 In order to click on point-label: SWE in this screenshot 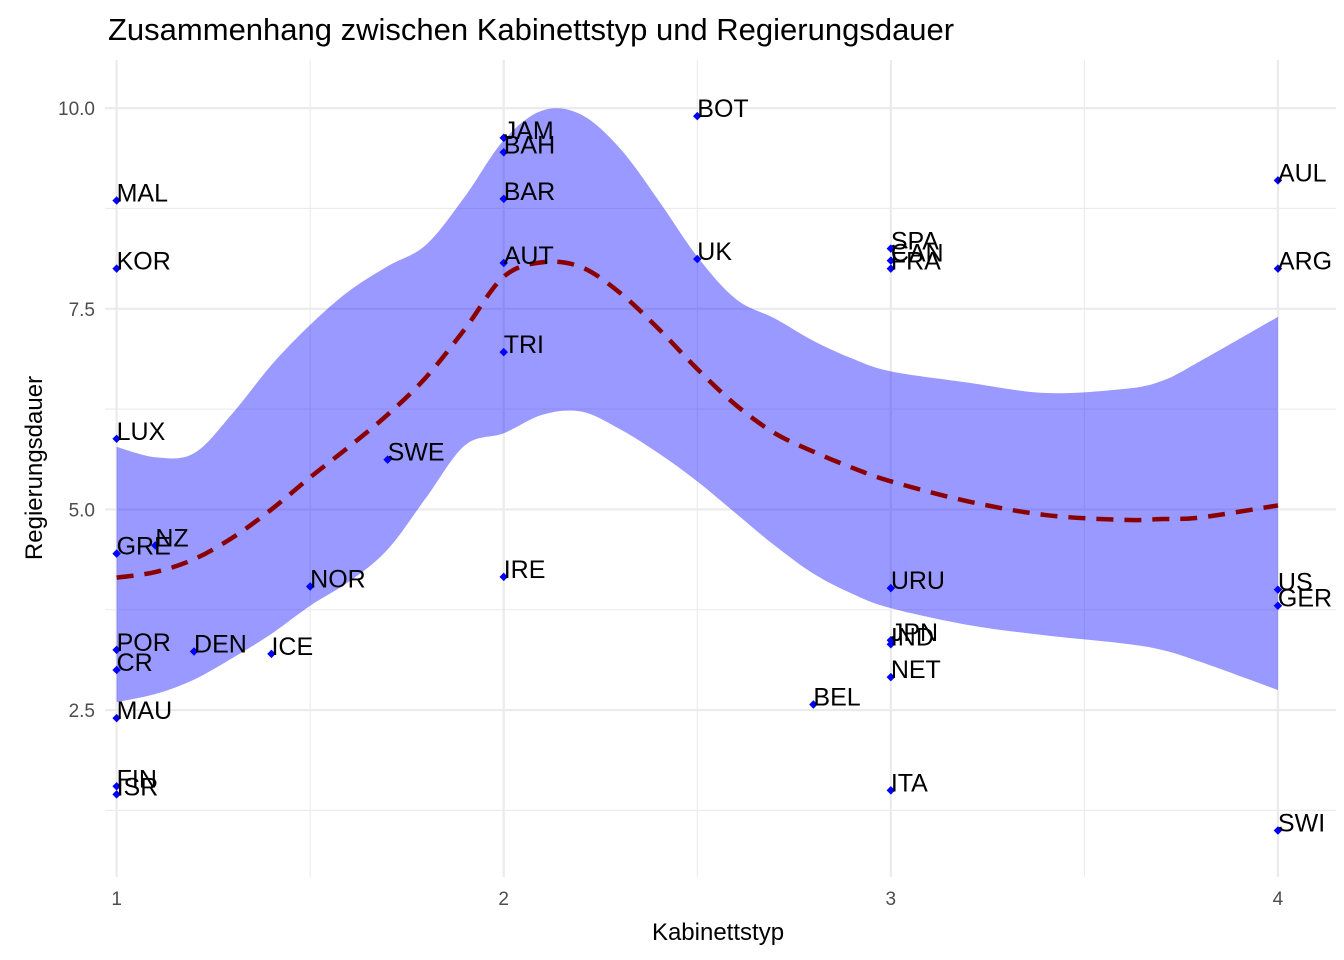, I will do `click(416, 453)`.